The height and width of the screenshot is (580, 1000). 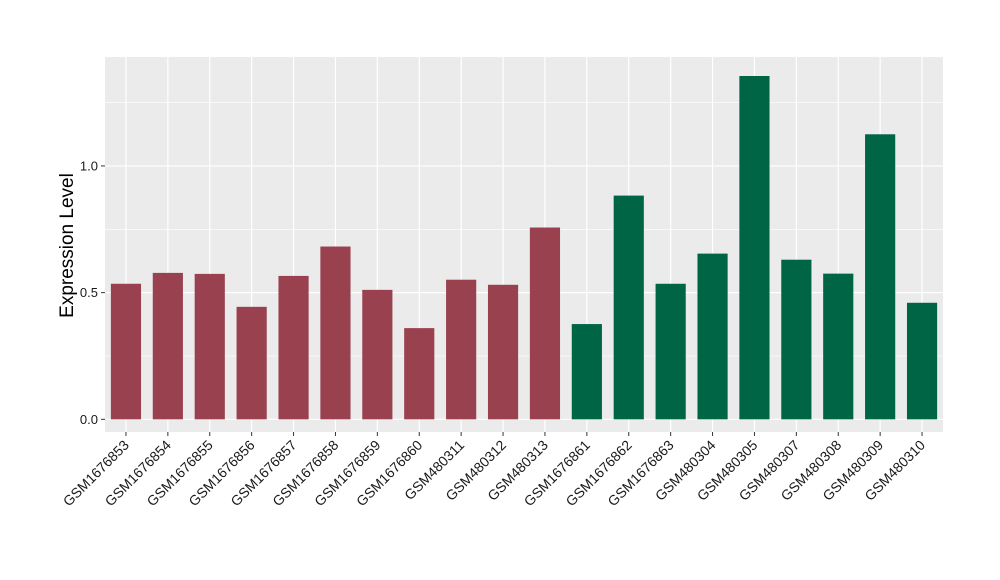 I want to click on bar-GSM480304, so click(x=712, y=336).